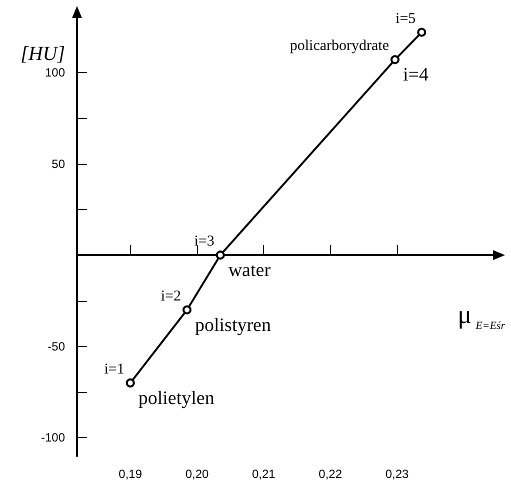  I want to click on annotation: i=1, so click(114, 369).